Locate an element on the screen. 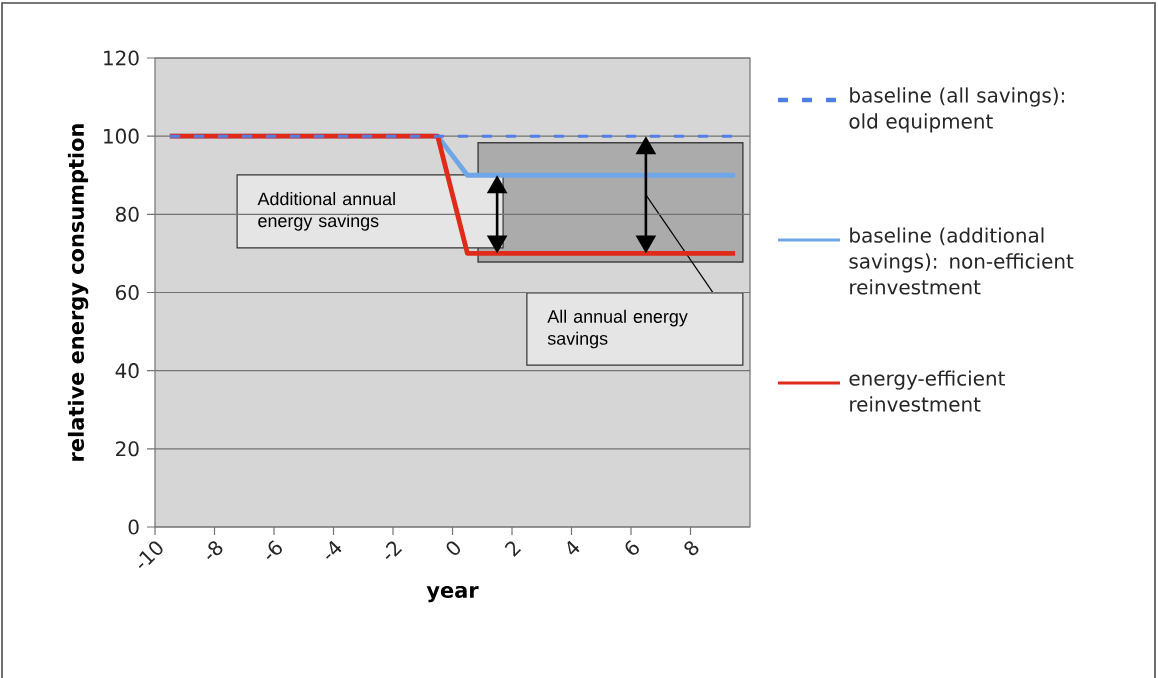 This screenshot has height=678, width=1158. y-tick-label: 40 is located at coordinates (127, 371).